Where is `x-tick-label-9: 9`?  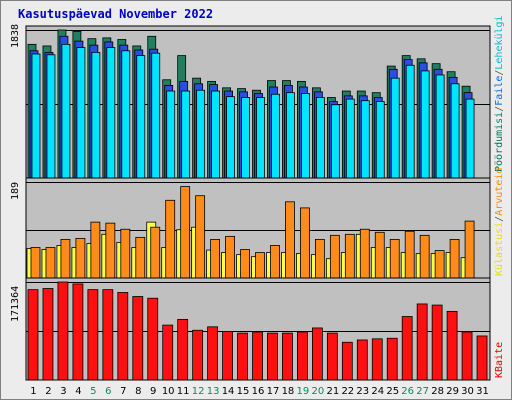
x-tick-label-9: 9 is located at coordinates (153, 391).